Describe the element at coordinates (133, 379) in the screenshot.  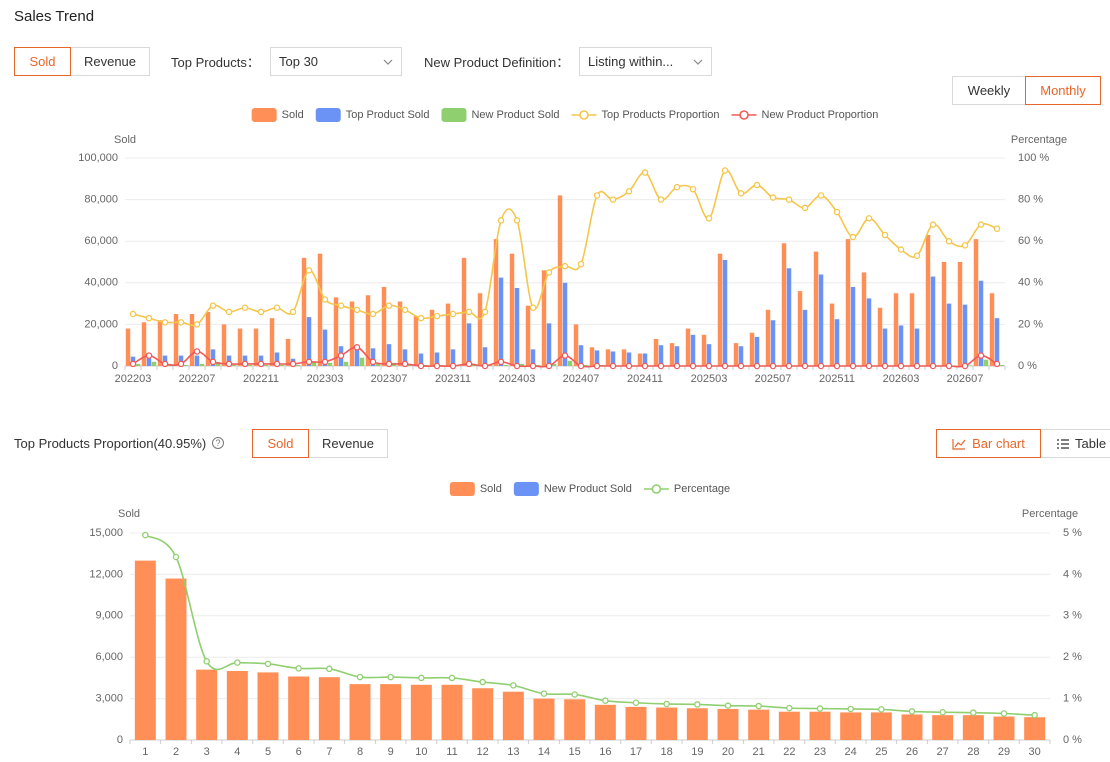
I see `x-tick-label: 202203` at that location.